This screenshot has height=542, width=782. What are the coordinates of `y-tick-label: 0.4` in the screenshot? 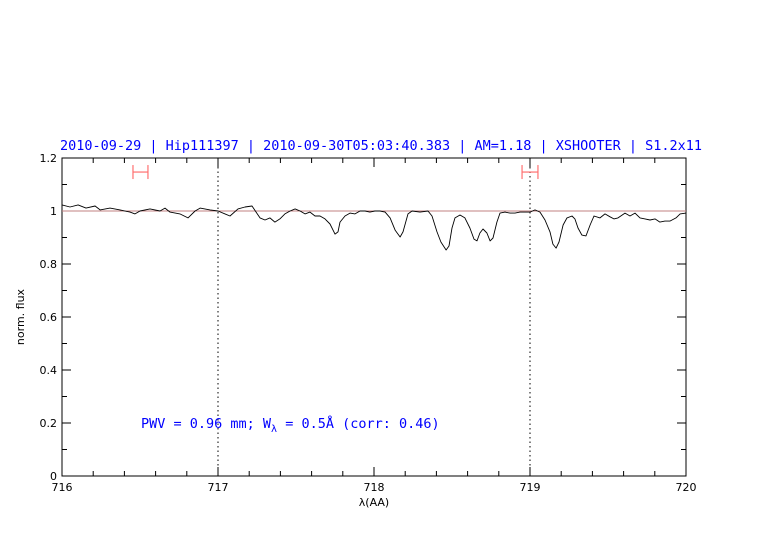 It's located at (49, 370).